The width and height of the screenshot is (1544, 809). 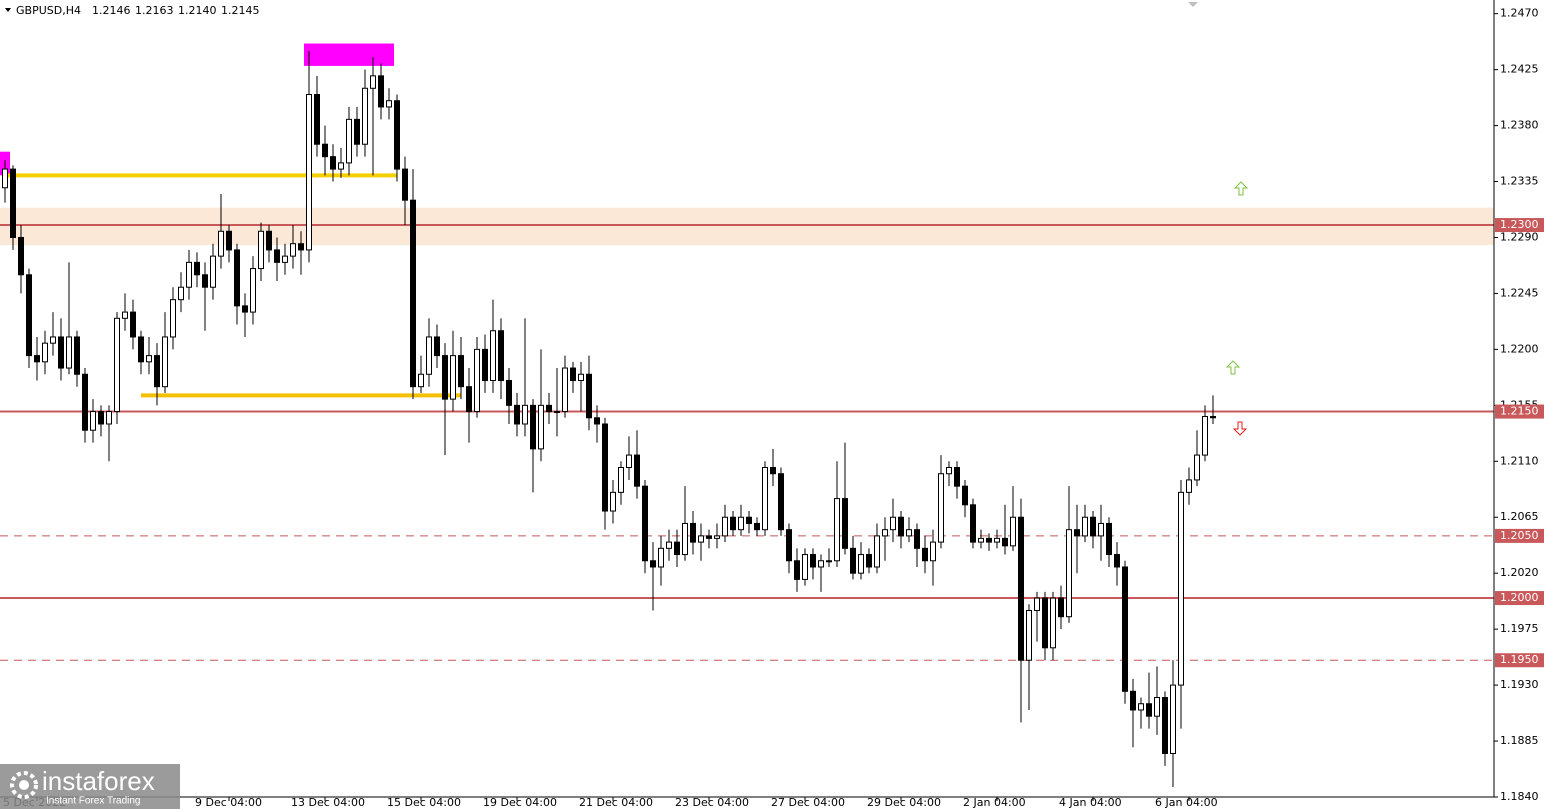 I want to click on y-tick-label: 1.1975, so click(x=1519, y=628).